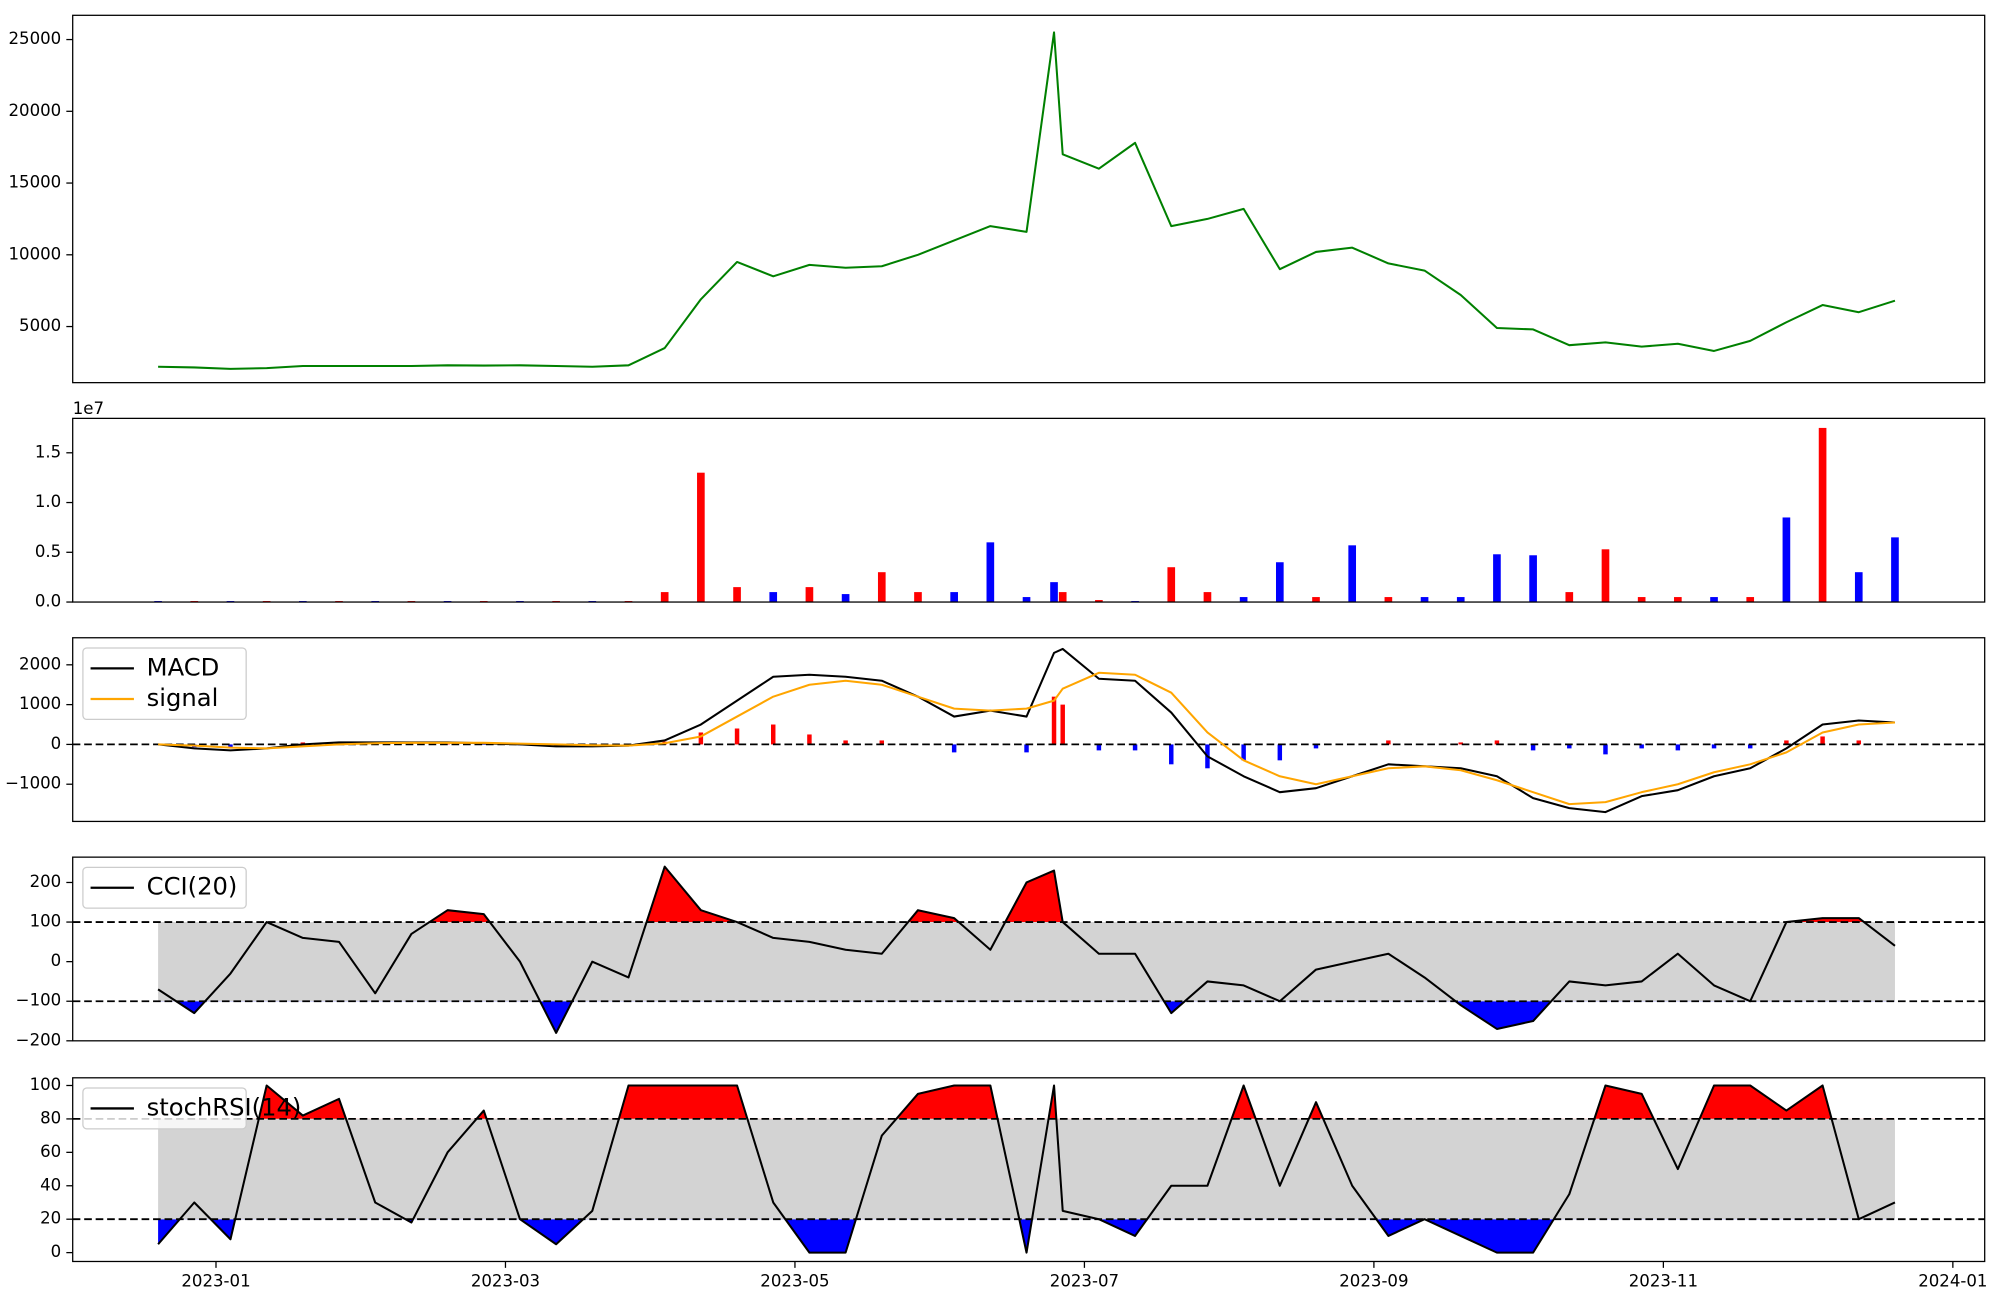  What do you see at coordinates (46, 921) in the screenshot?
I see `y-tick-label: 100` at bounding box center [46, 921].